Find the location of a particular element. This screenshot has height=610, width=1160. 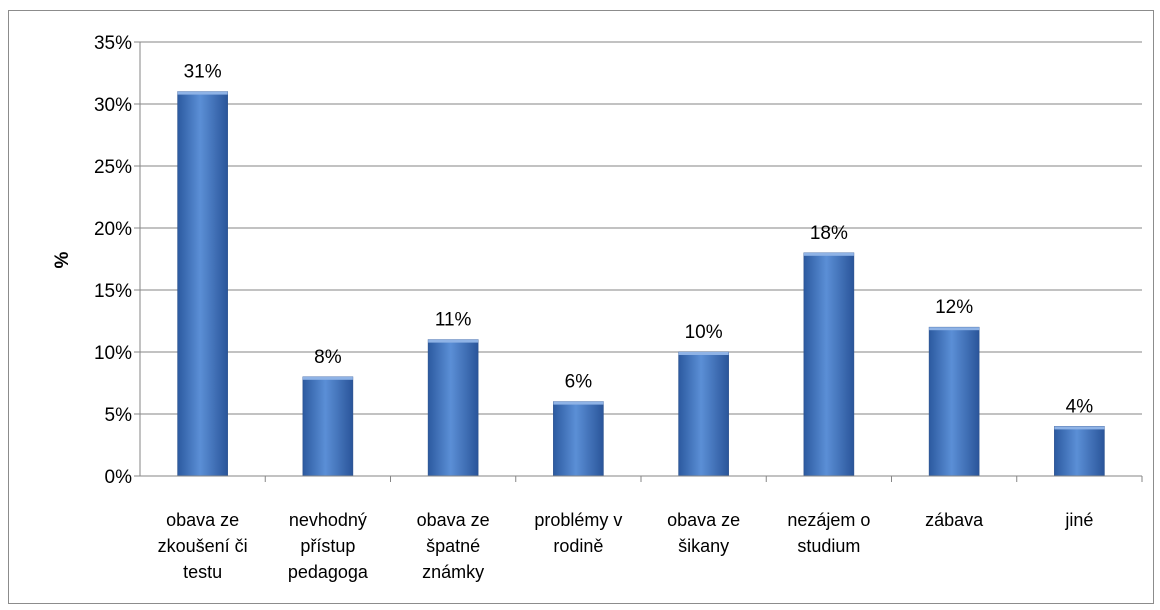

category-label-line: zkoušení či is located at coordinates (203, 546).